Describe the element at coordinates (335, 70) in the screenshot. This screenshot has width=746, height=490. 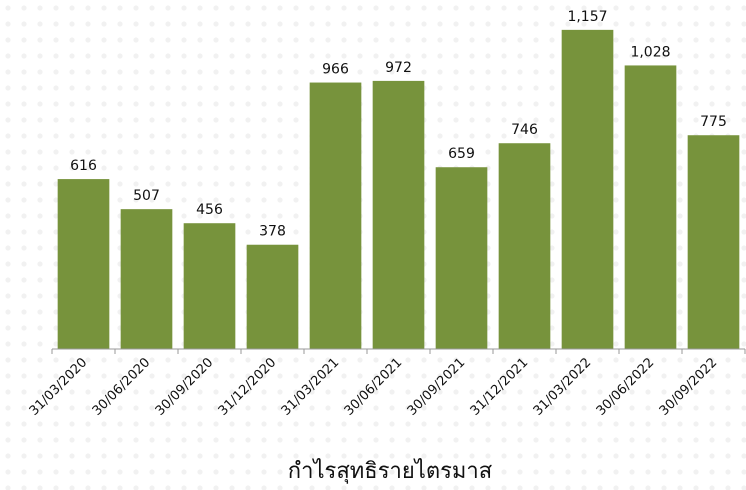
I see `value-label: 966` at that location.